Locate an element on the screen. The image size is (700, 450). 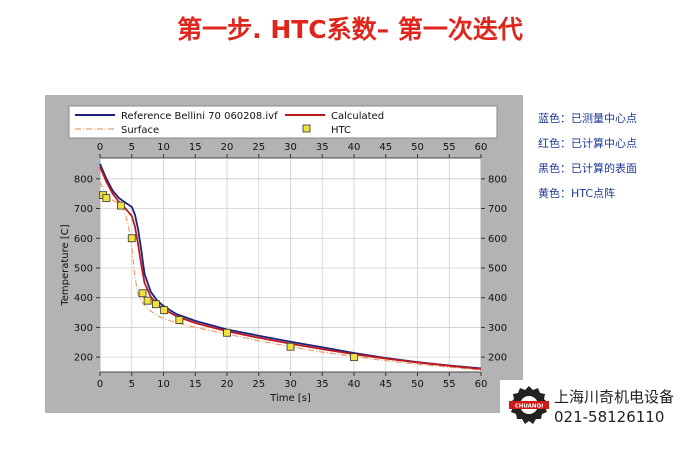
note-blue: 蓝色：已测量中心点 is located at coordinates (587, 118).